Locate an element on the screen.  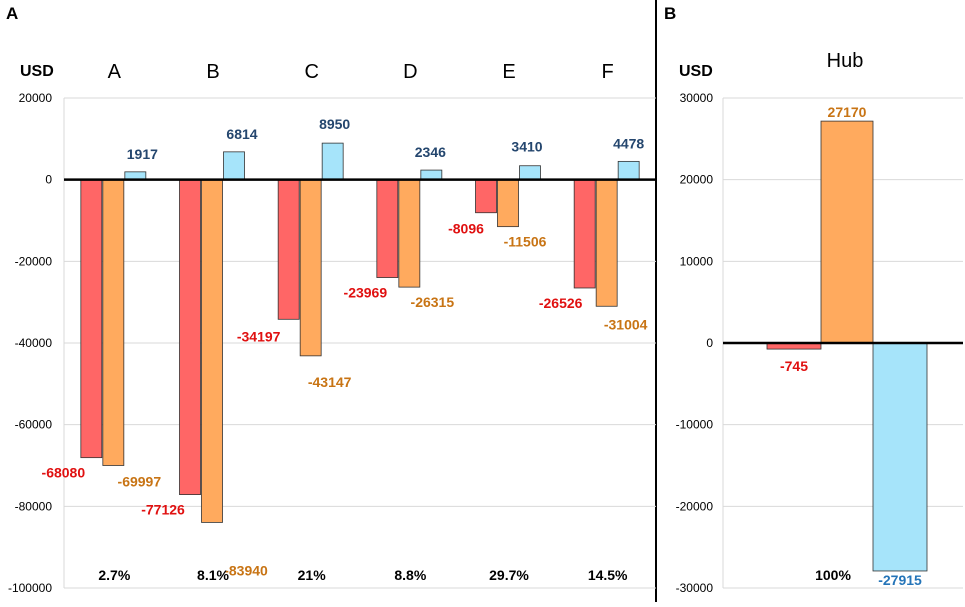
data-label: 4478 is located at coordinates (628, 143).